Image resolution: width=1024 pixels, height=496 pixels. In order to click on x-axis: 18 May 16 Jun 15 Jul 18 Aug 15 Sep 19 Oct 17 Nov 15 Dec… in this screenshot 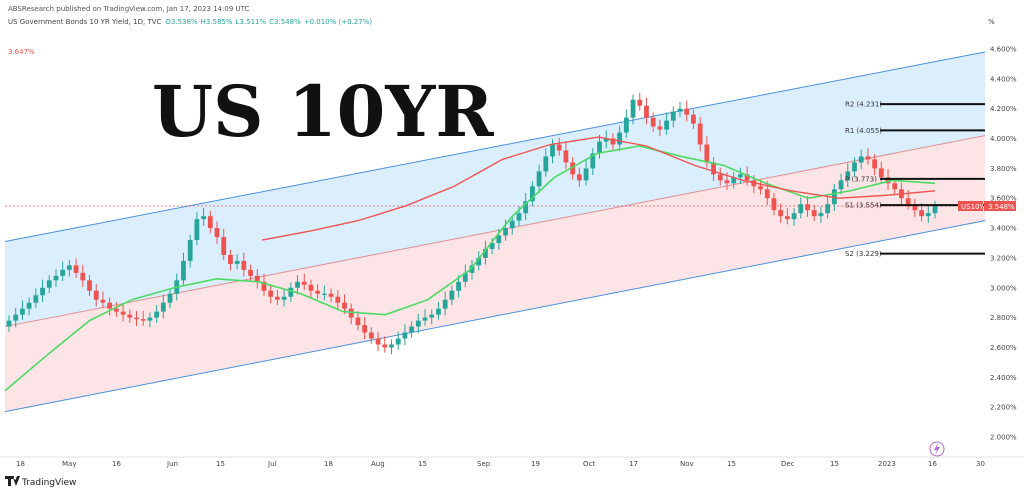, I will do `click(512, 462)`.